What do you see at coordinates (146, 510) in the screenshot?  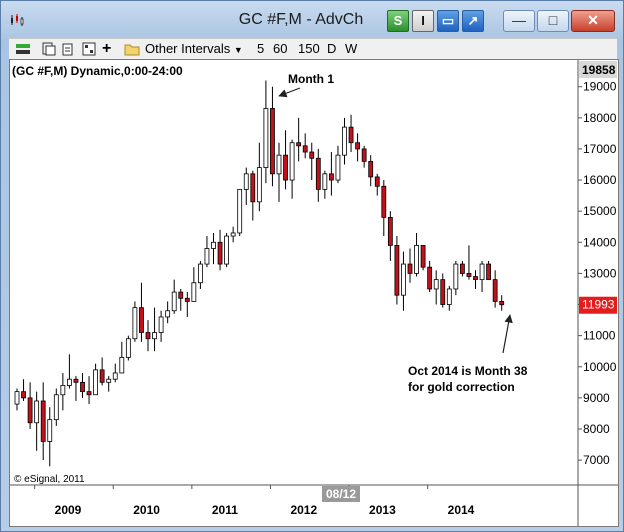 I see `time-tick-label: 2010` at bounding box center [146, 510].